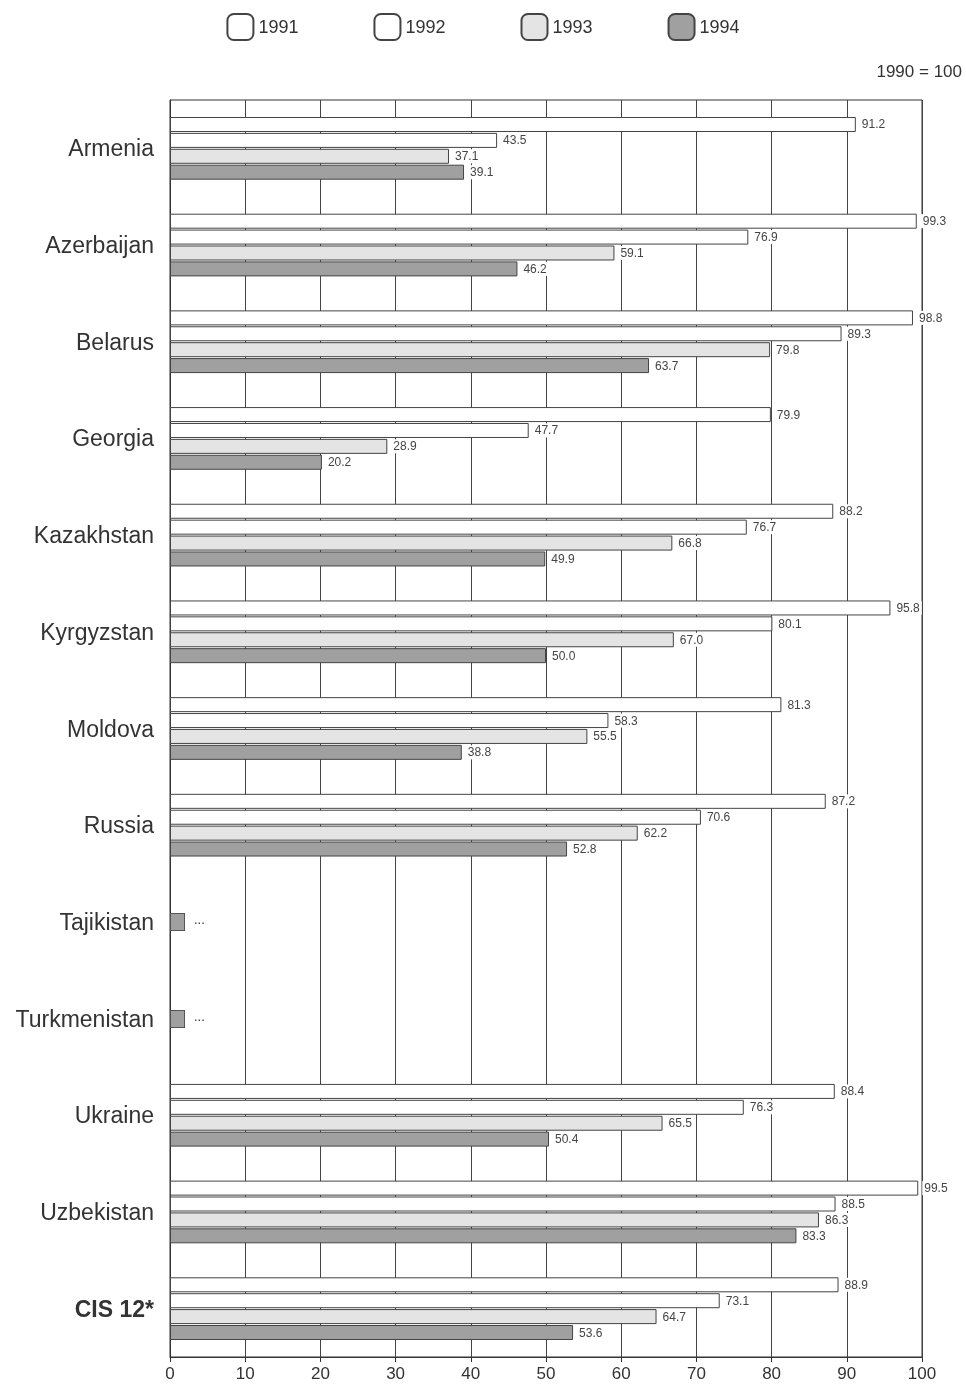 The height and width of the screenshot is (1385, 966). Describe the element at coordinates (936, 1188) in the screenshot. I see `data-label: 99.5` at that location.